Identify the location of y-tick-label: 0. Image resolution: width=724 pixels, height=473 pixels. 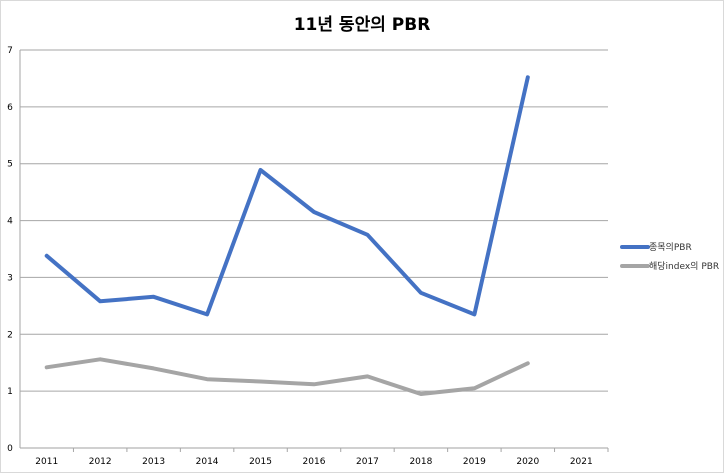
(10, 449).